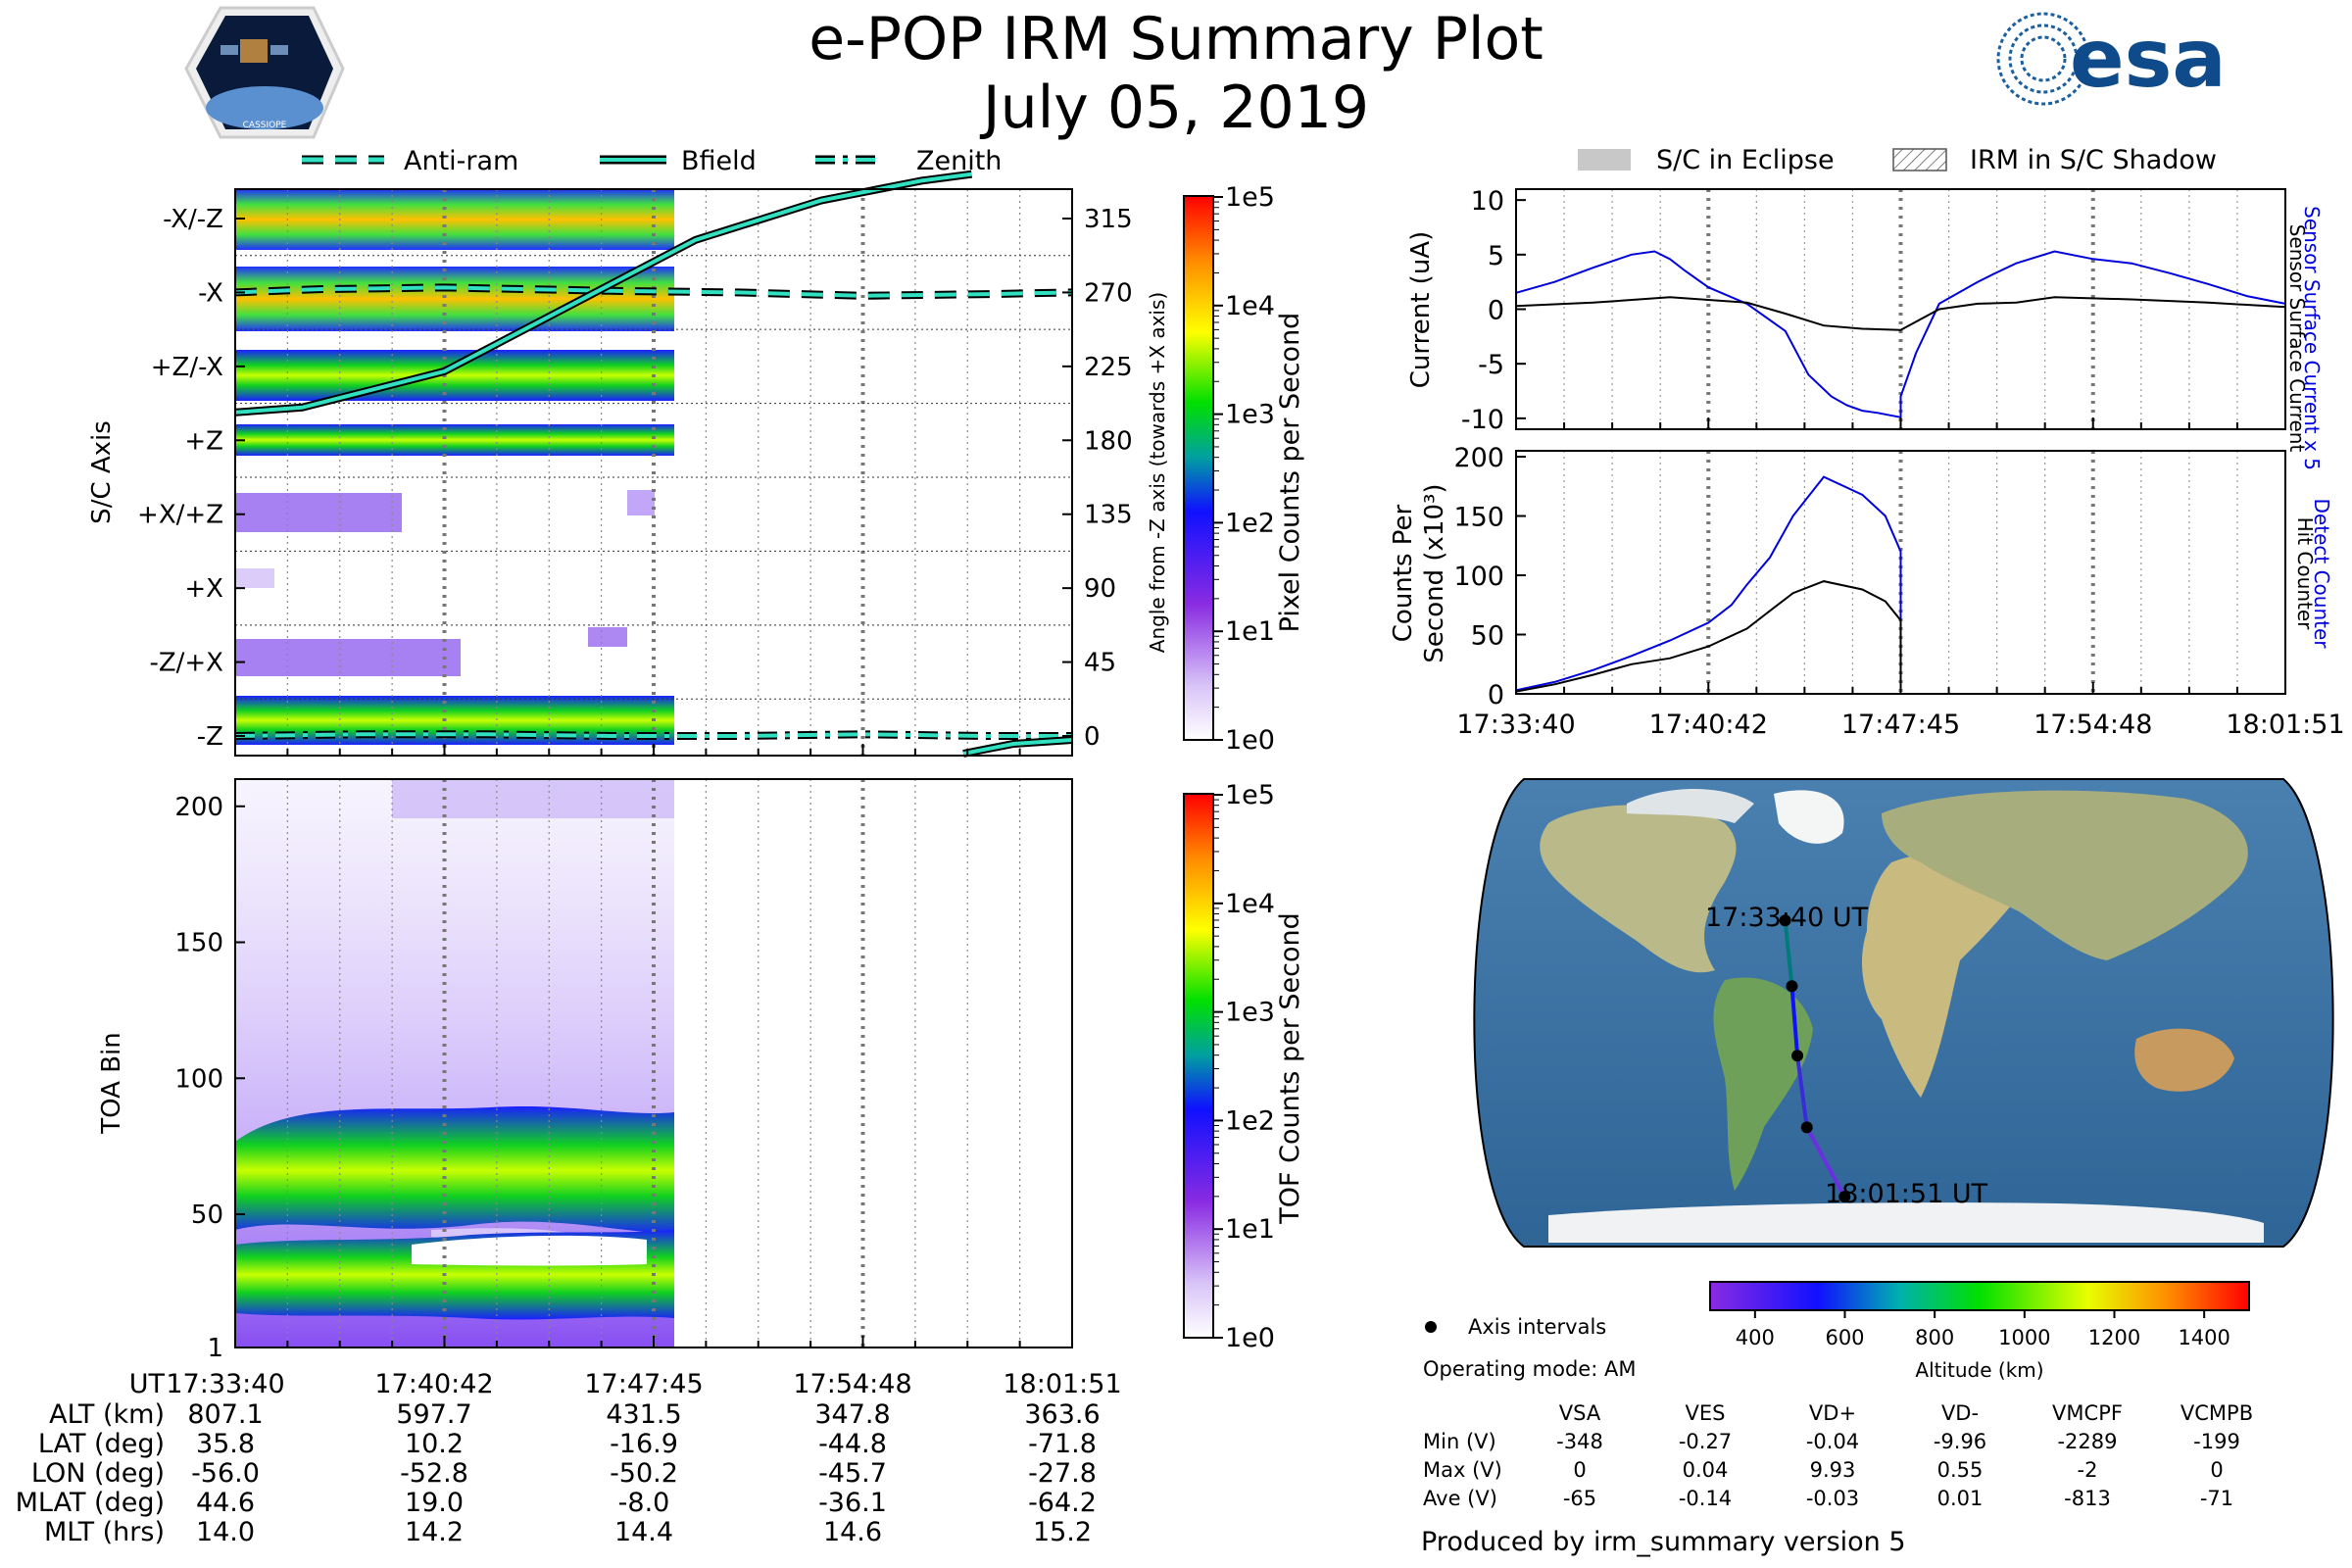 Image resolution: width=2352 pixels, height=1568 pixels. Describe the element at coordinates (101, 1444) in the screenshot. I see `time-row-label: LAT (deg)` at that location.